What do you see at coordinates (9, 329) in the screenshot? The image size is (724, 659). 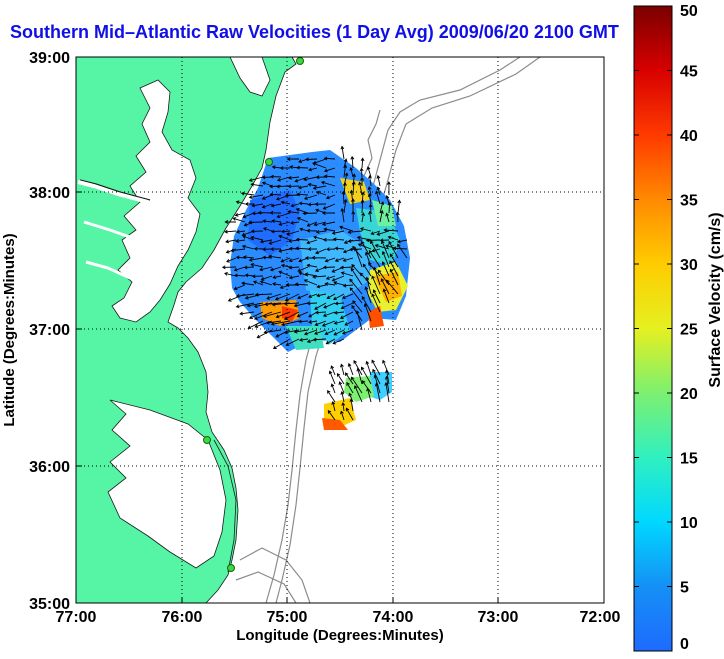 I see `y-axis-label: Latitude (Degrees:Minutes)` at bounding box center [9, 329].